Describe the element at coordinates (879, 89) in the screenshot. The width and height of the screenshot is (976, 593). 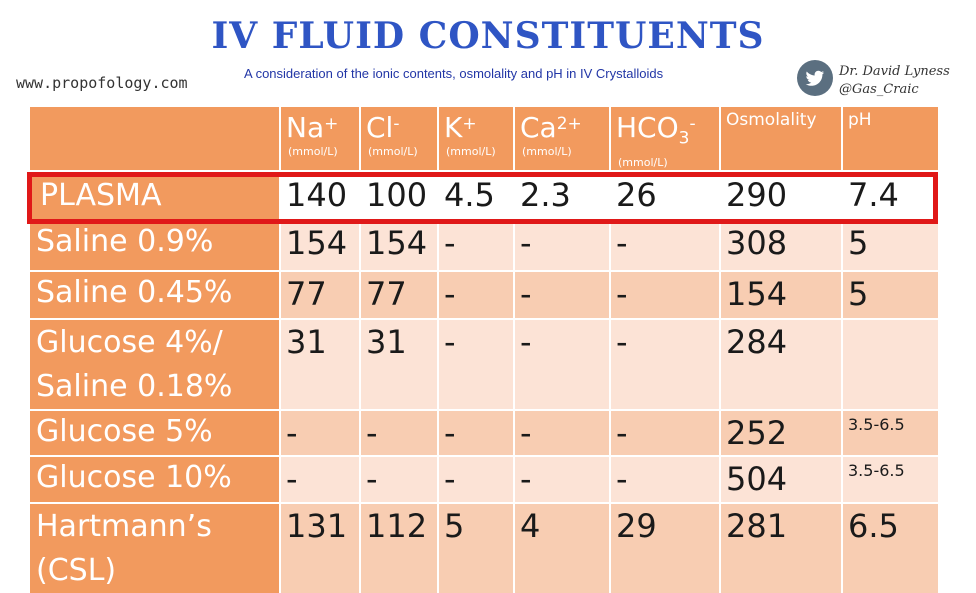
I see `author-handle: @Gas_Craic` at that location.